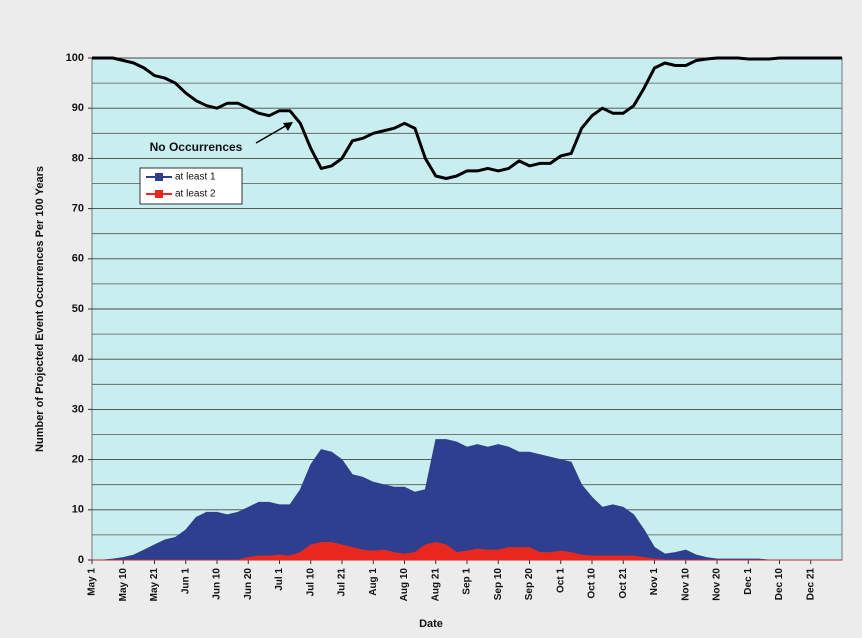 This screenshot has width=862, height=638. Describe the element at coordinates (288, 126) in the screenshot. I see `arrow-head` at that location.